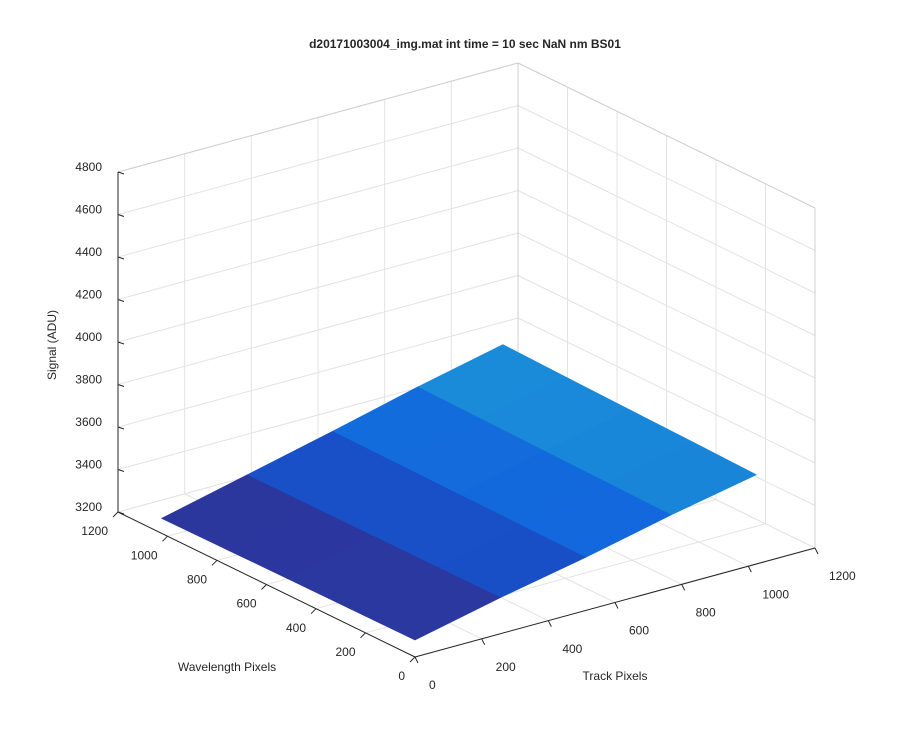 The height and width of the screenshot is (750, 900). I want to click on z-tick-label: 3400, so click(88, 465).